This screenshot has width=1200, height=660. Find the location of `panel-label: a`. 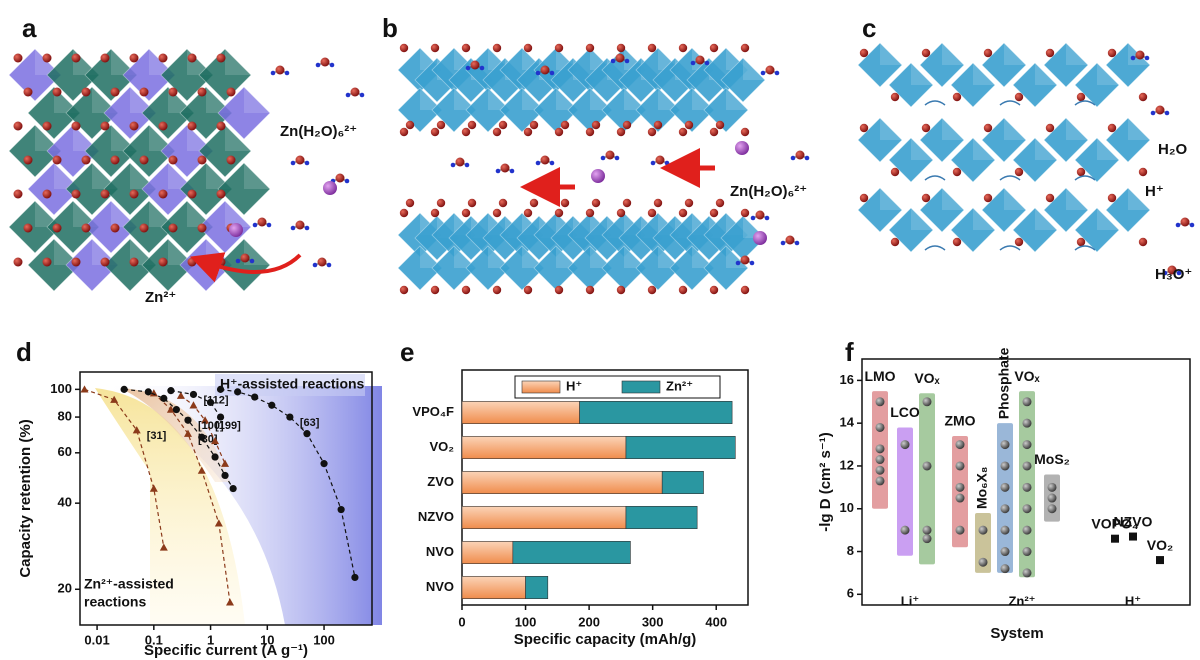

panel-label: a is located at coordinates (29, 28).